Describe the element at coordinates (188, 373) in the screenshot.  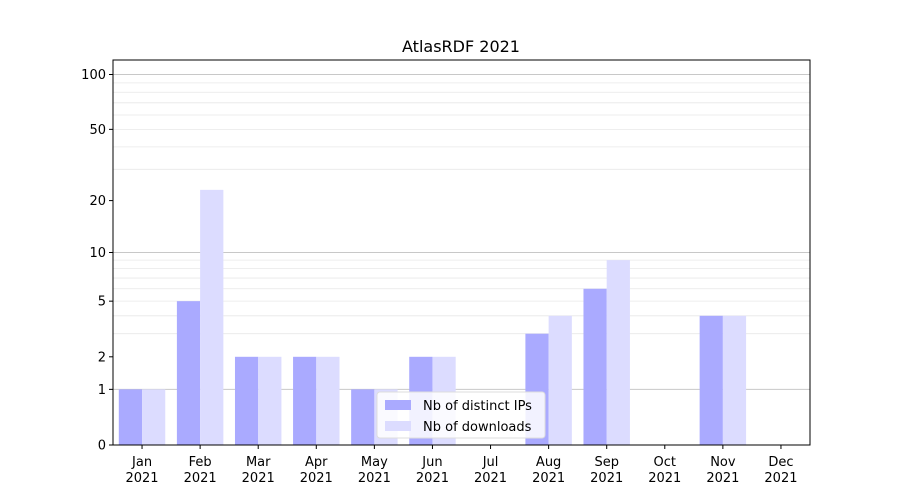
I see `bar-ips-feb` at that location.